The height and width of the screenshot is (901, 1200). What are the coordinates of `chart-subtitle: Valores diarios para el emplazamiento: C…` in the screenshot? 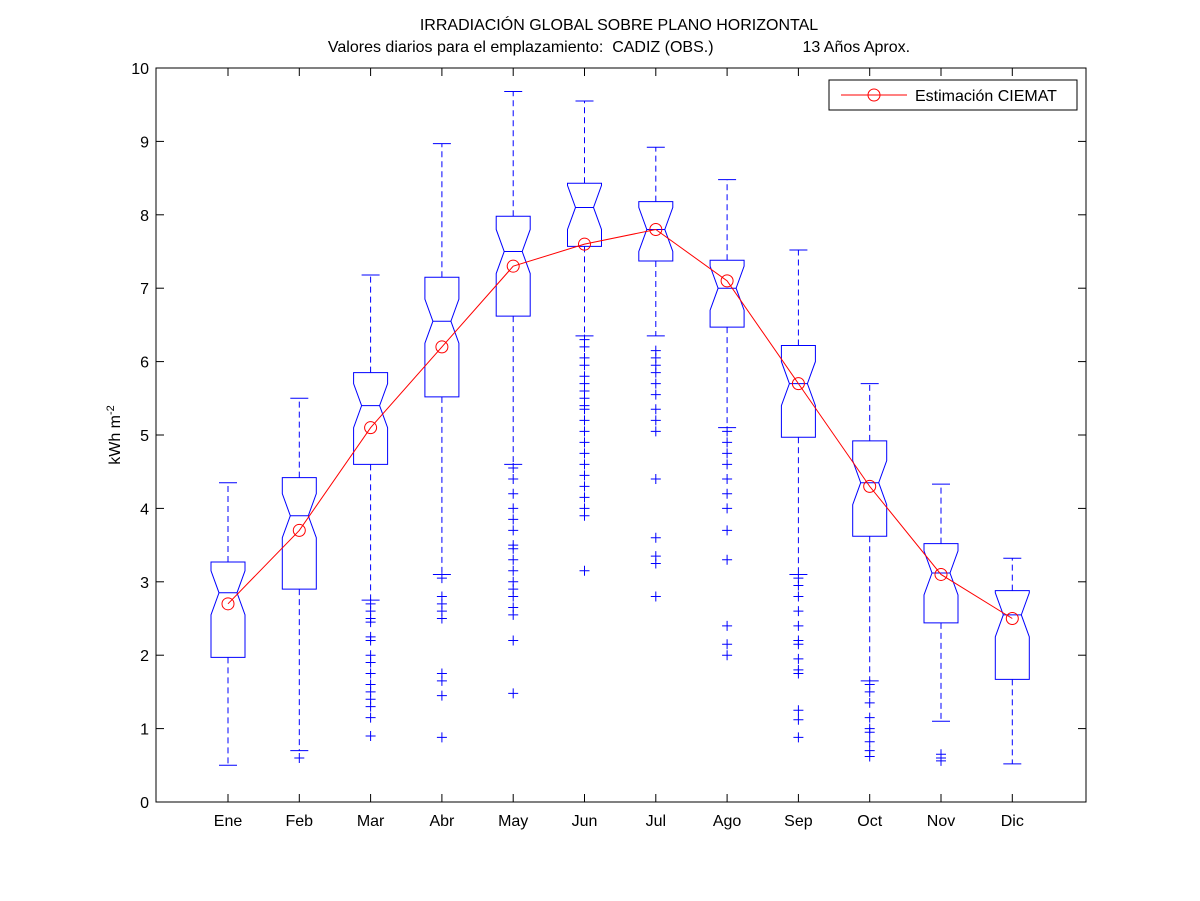 It's located at (619, 47).